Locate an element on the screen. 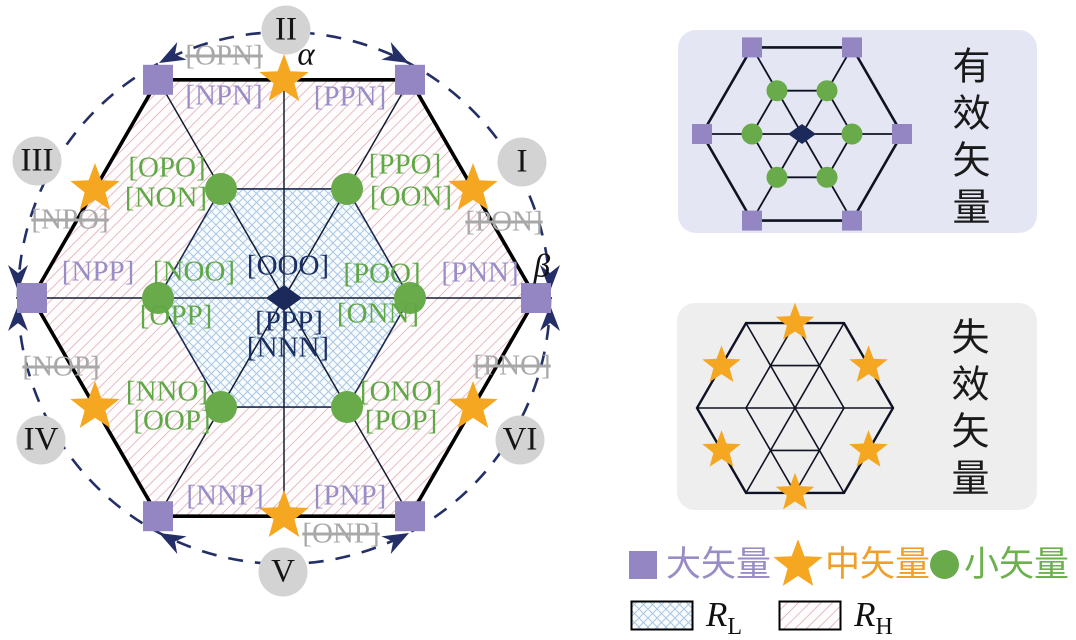  sector-badge-iv: IV is located at coordinates (41, 440).